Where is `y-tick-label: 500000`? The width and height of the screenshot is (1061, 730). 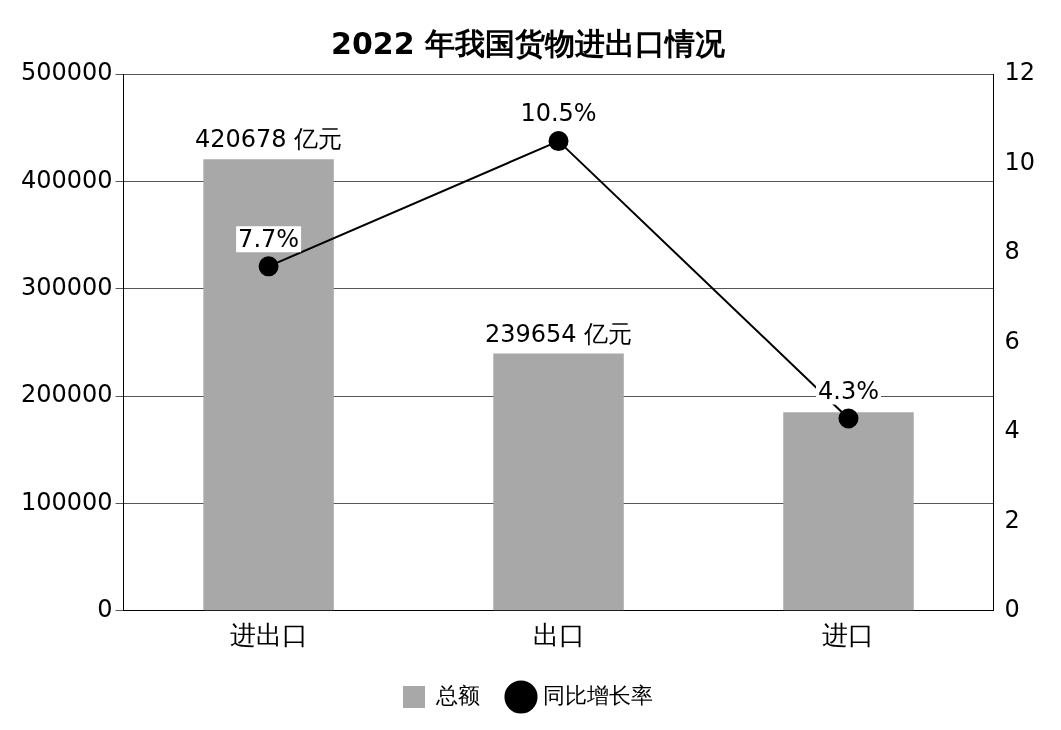 y-tick-label: 500000 is located at coordinates (66, 72).